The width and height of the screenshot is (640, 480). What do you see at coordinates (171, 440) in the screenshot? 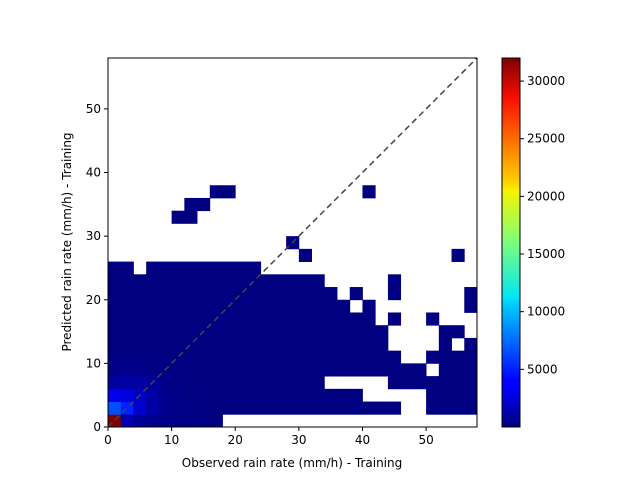
I see `x-tick-label: 10` at bounding box center [171, 440].